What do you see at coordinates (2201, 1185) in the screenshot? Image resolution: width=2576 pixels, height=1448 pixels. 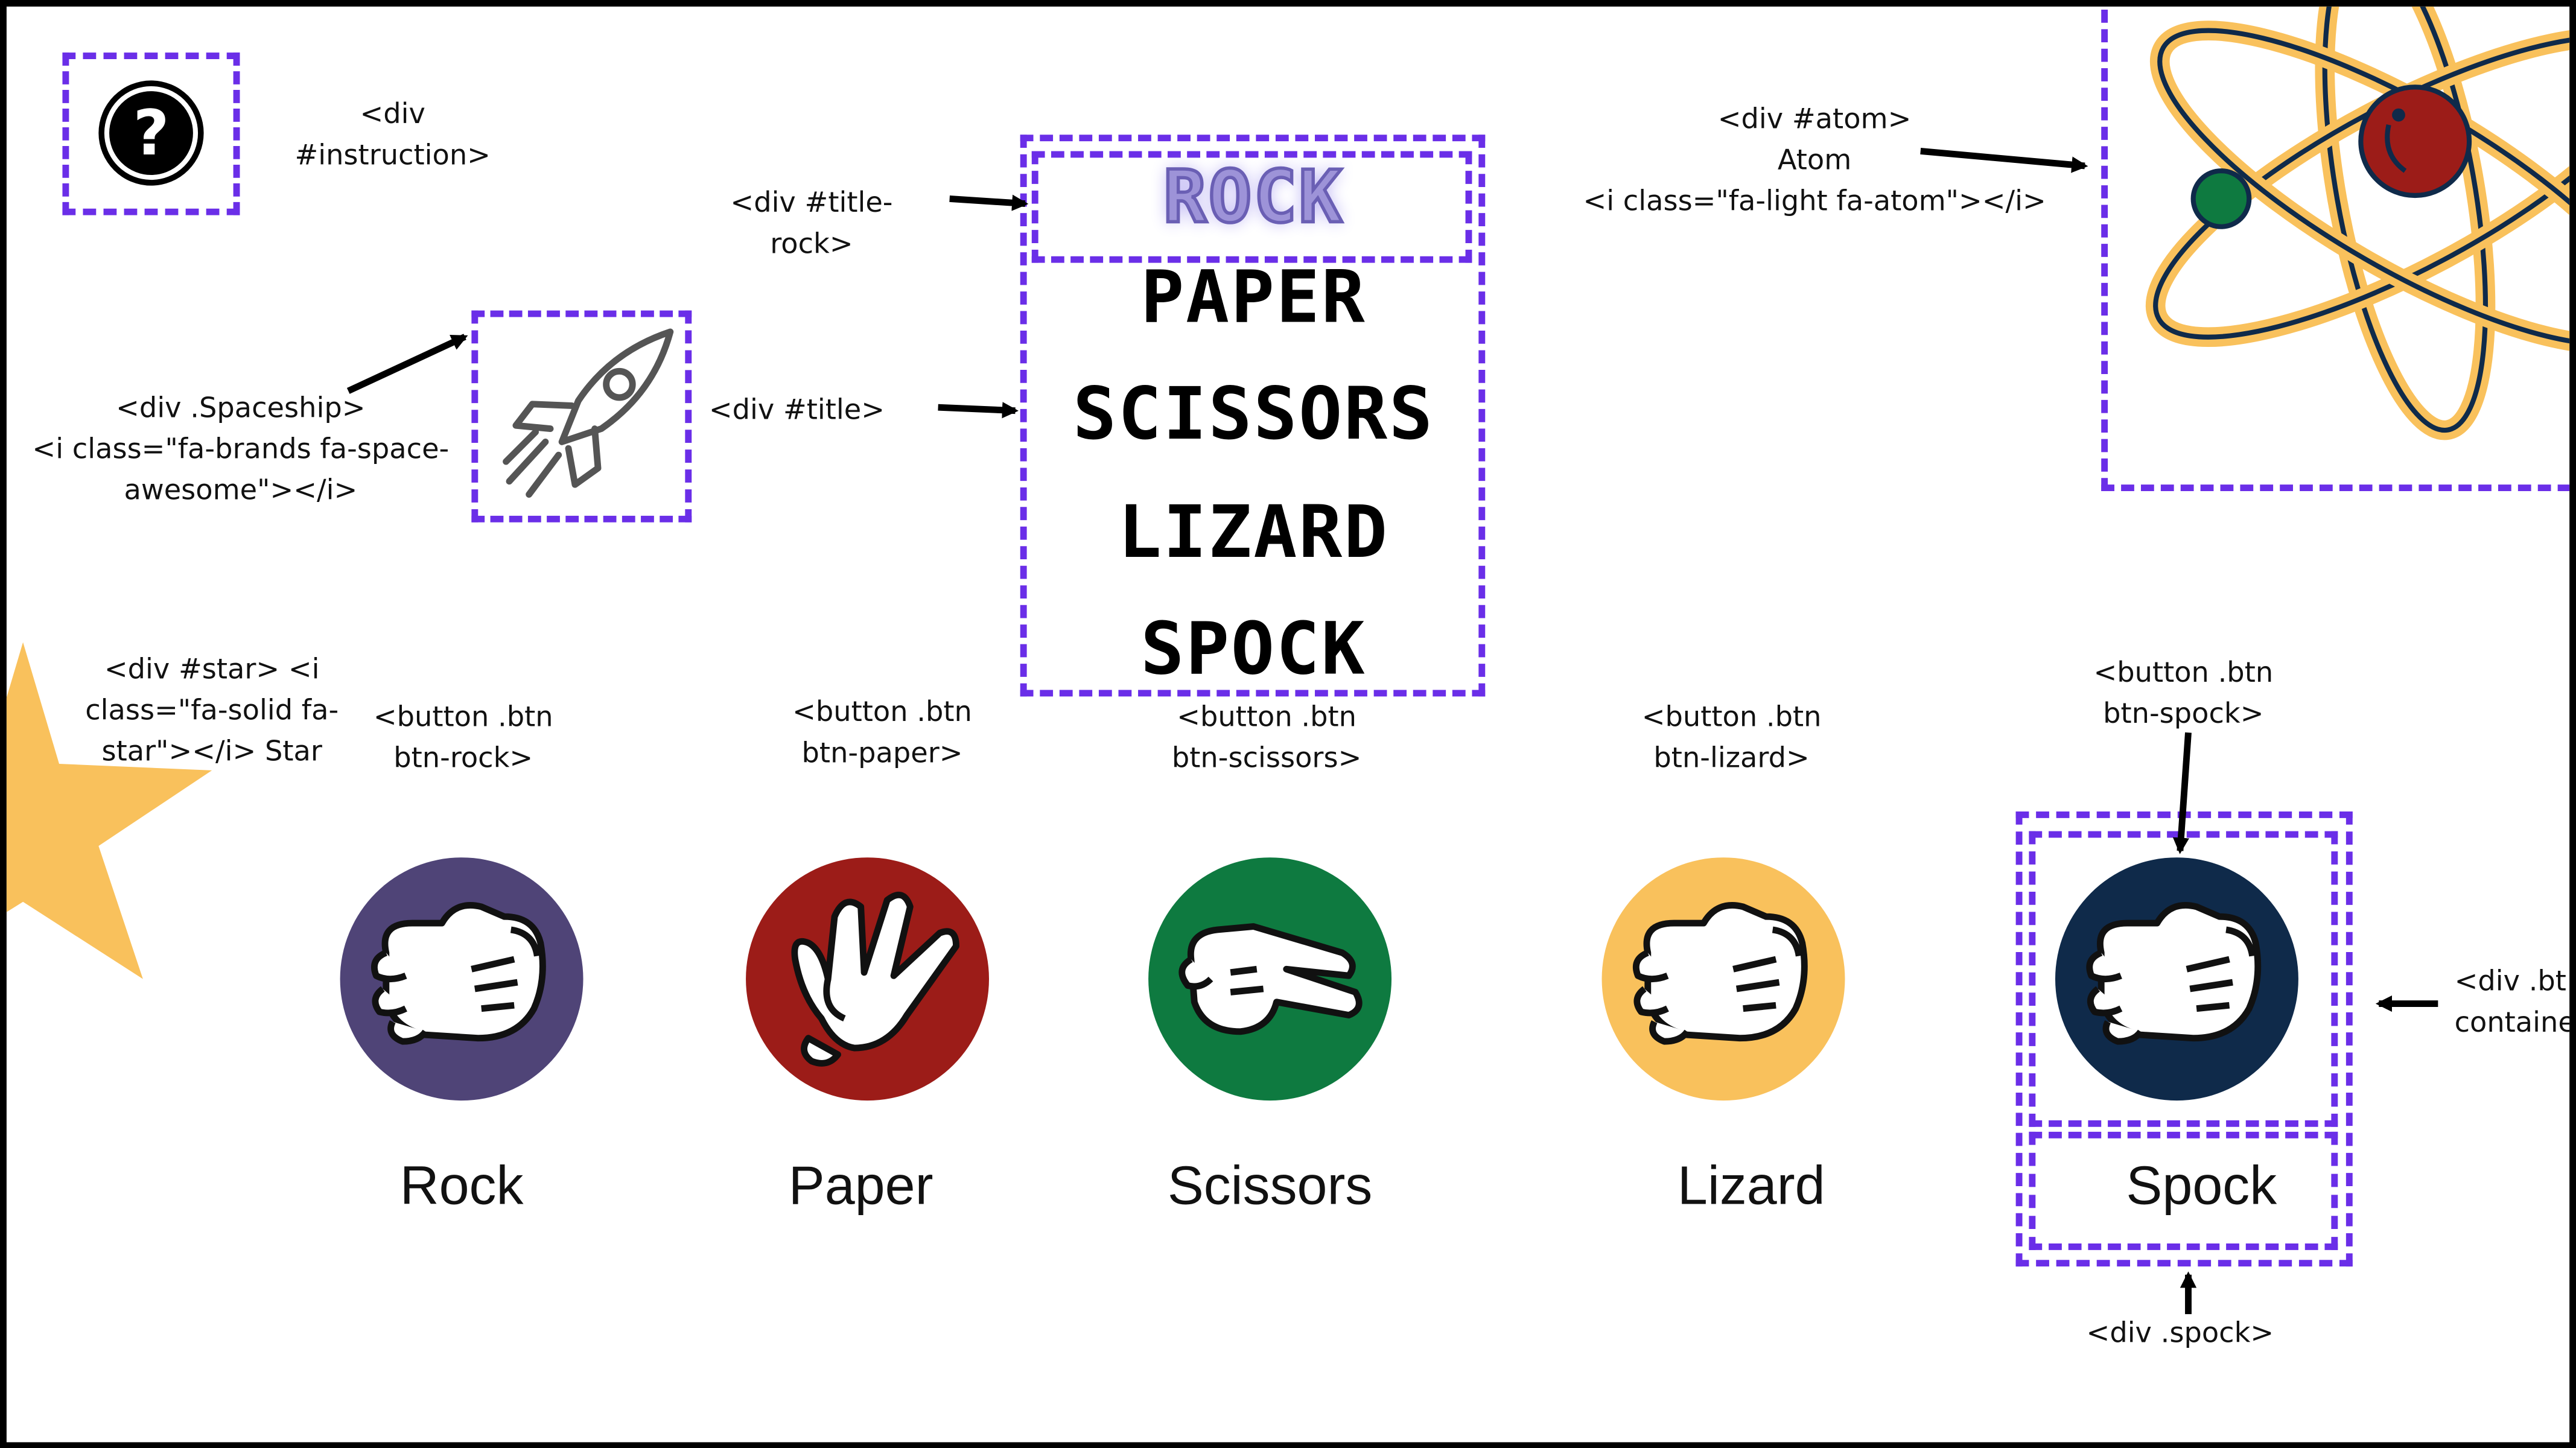 I see `spock-caption: Spock` at bounding box center [2201, 1185].